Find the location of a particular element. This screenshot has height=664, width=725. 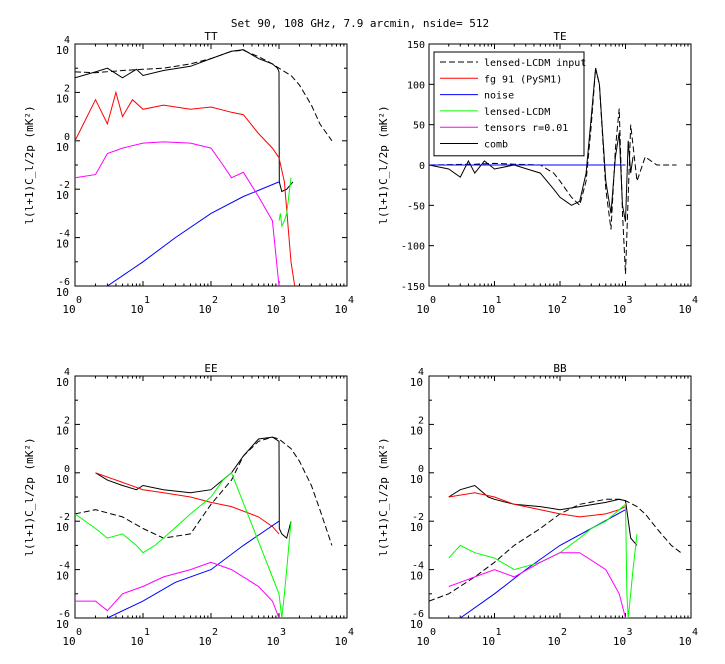

y-tick-label: 100 is located at coordinates (416, 85).